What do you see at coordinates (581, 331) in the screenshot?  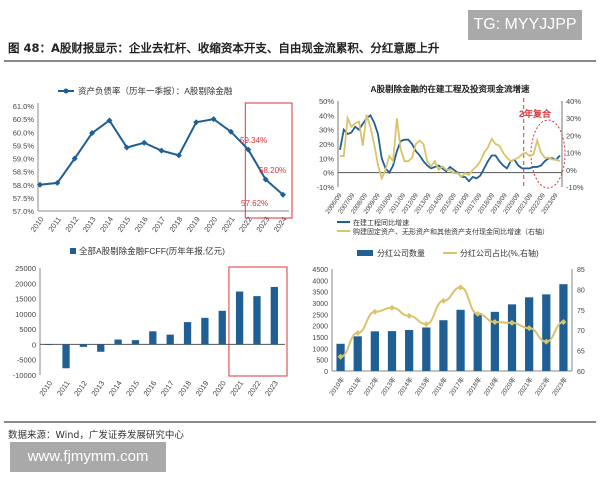 I see `y-right-tick-label: 70` at bounding box center [581, 331].